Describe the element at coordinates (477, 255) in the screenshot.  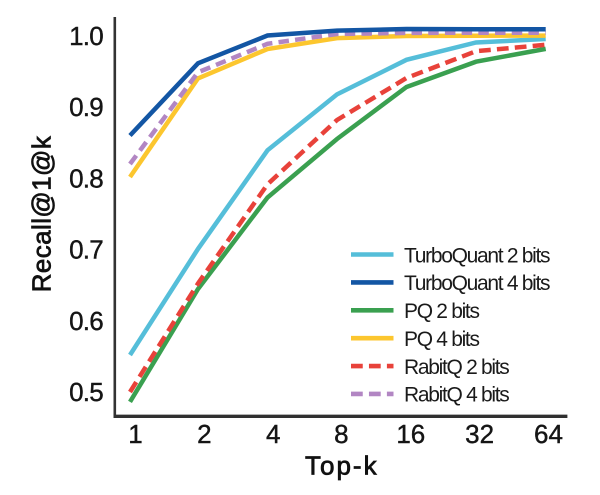
I see `svg-text: TurboQuant 2 bits` at that location.